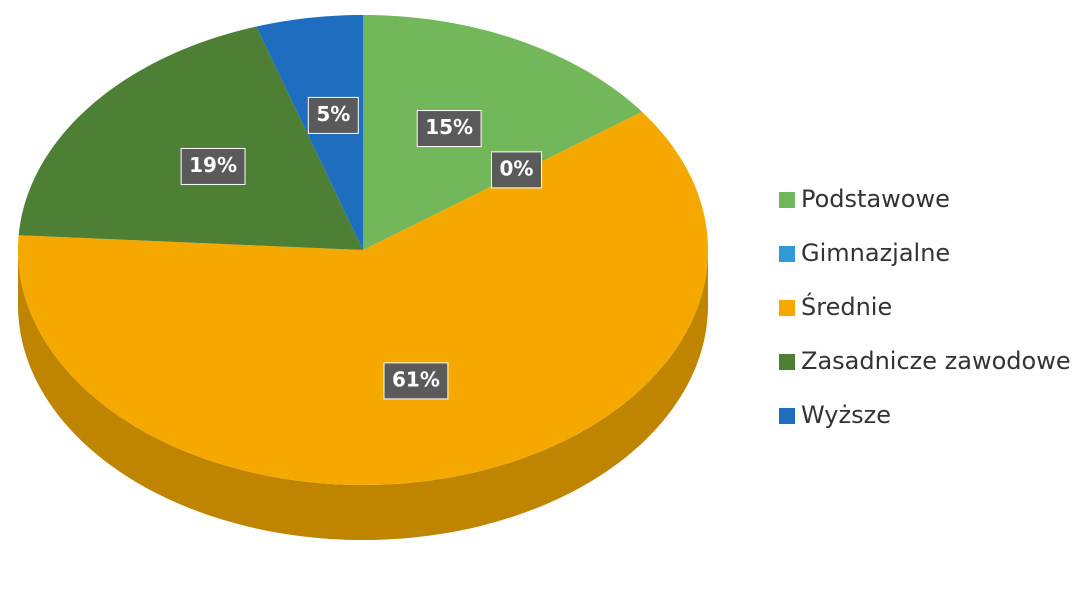 Image resolution: width=1092 pixels, height=599 pixels. What do you see at coordinates (846, 415) in the screenshot?
I see `legend-label: Wyższe` at bounding box center [846, 415].